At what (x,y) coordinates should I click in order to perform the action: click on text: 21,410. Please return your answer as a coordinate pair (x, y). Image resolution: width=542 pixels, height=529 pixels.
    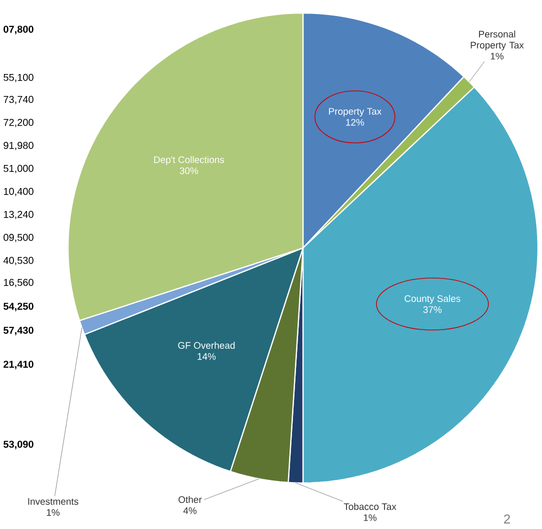
    Looking at the image, I should click on (19, 365).